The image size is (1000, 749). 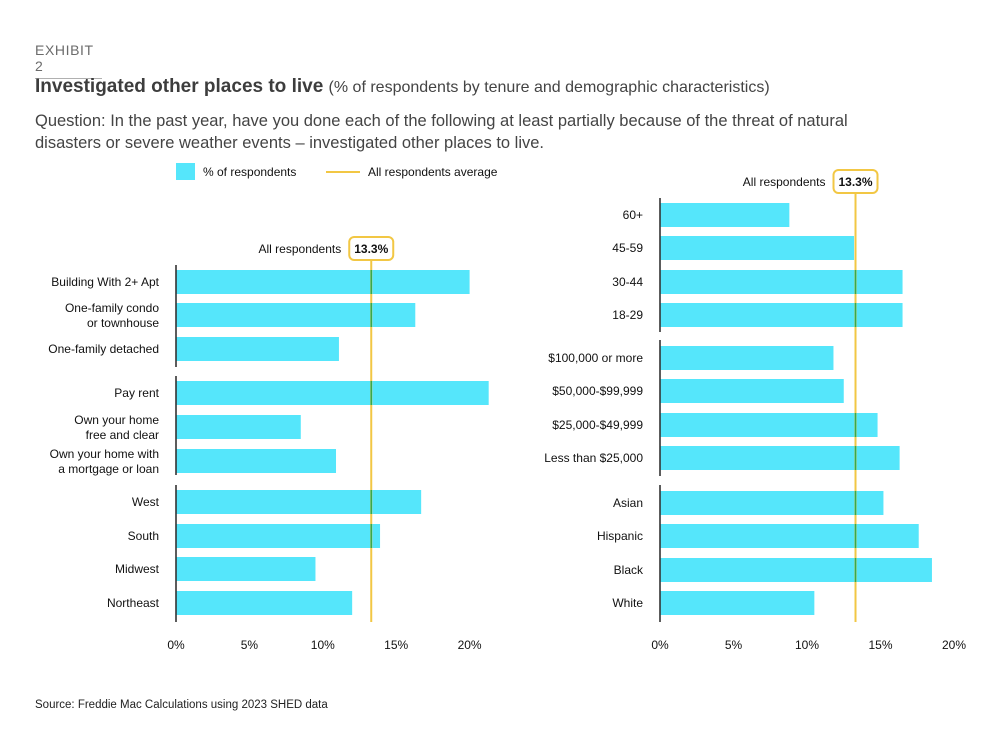 I want to click on left-average-badge, so click(x=371, y=248).